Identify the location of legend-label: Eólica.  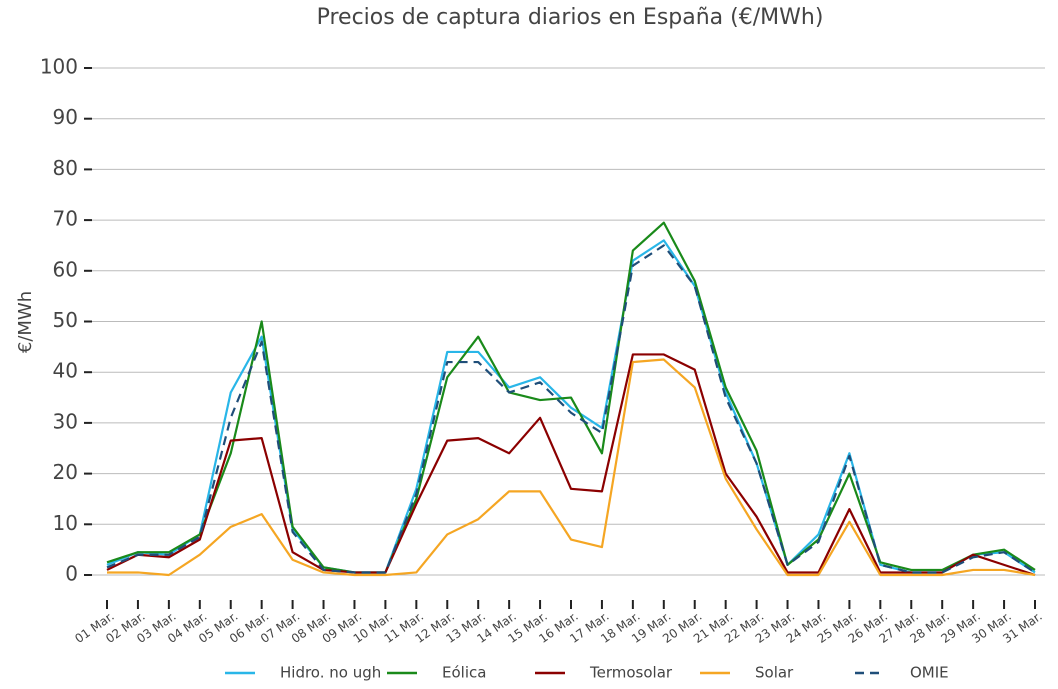
(464, 673).